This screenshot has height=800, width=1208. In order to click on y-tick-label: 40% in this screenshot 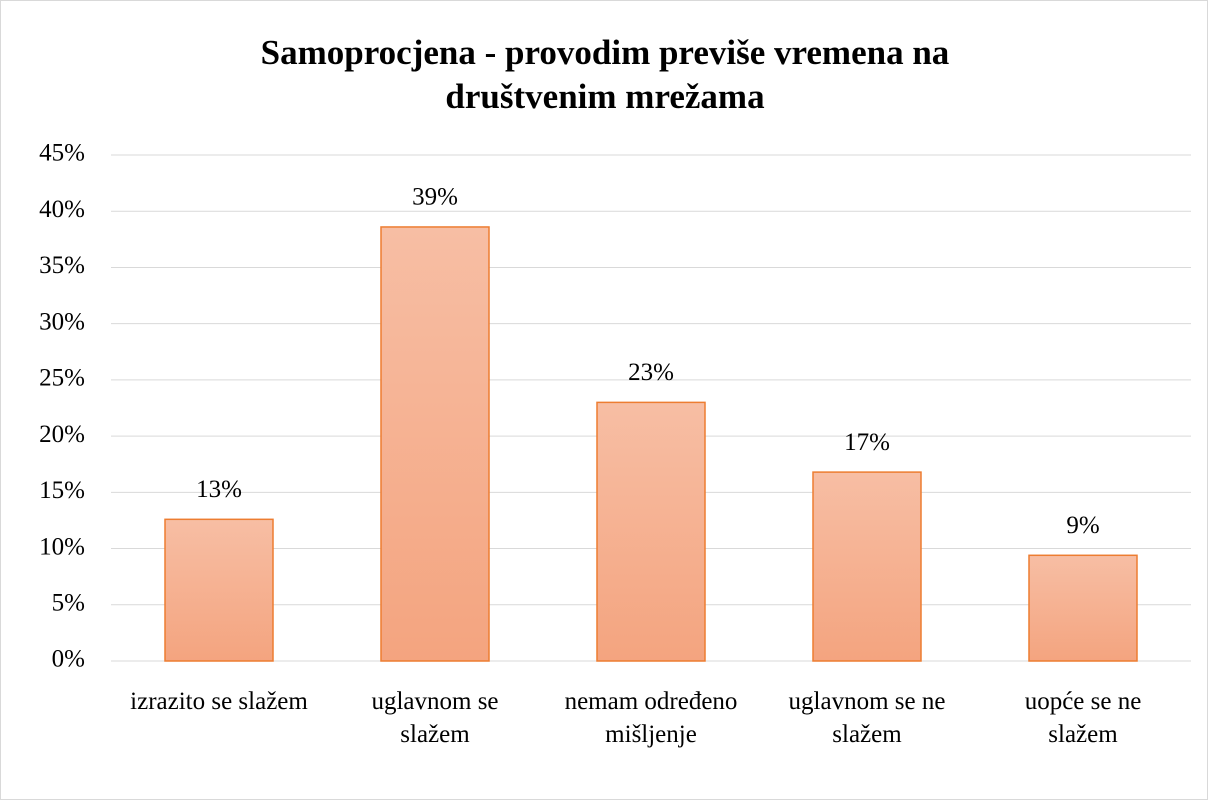, I will do `click(62, 209)`.